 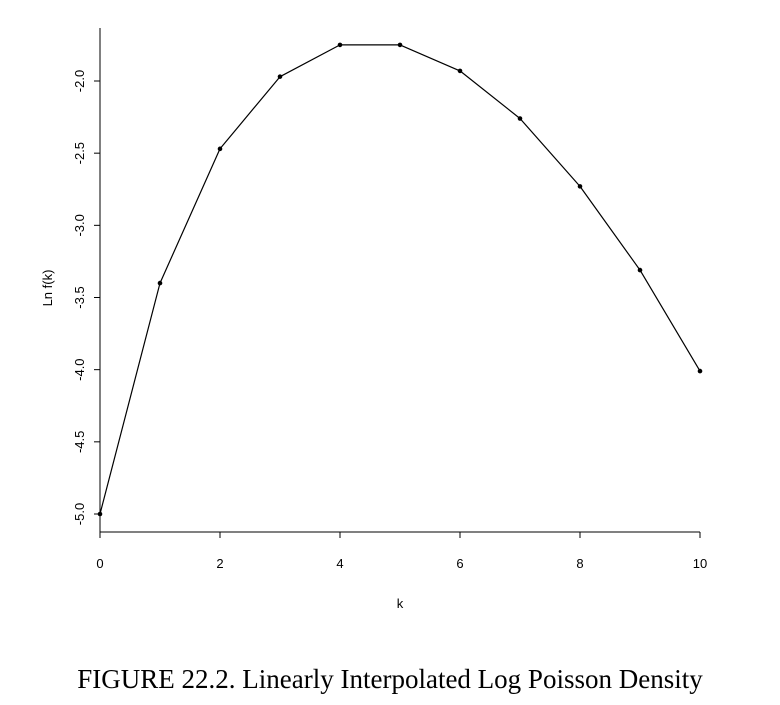 I want to click on y-tick-label: -3.5, so click(x=79, y=297).